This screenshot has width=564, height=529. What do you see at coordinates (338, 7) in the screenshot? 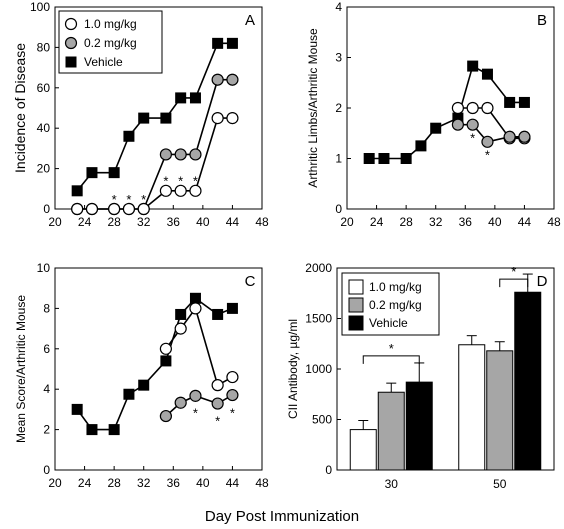
I see `y-tick-label: 4` at bounding box center [338, 7].